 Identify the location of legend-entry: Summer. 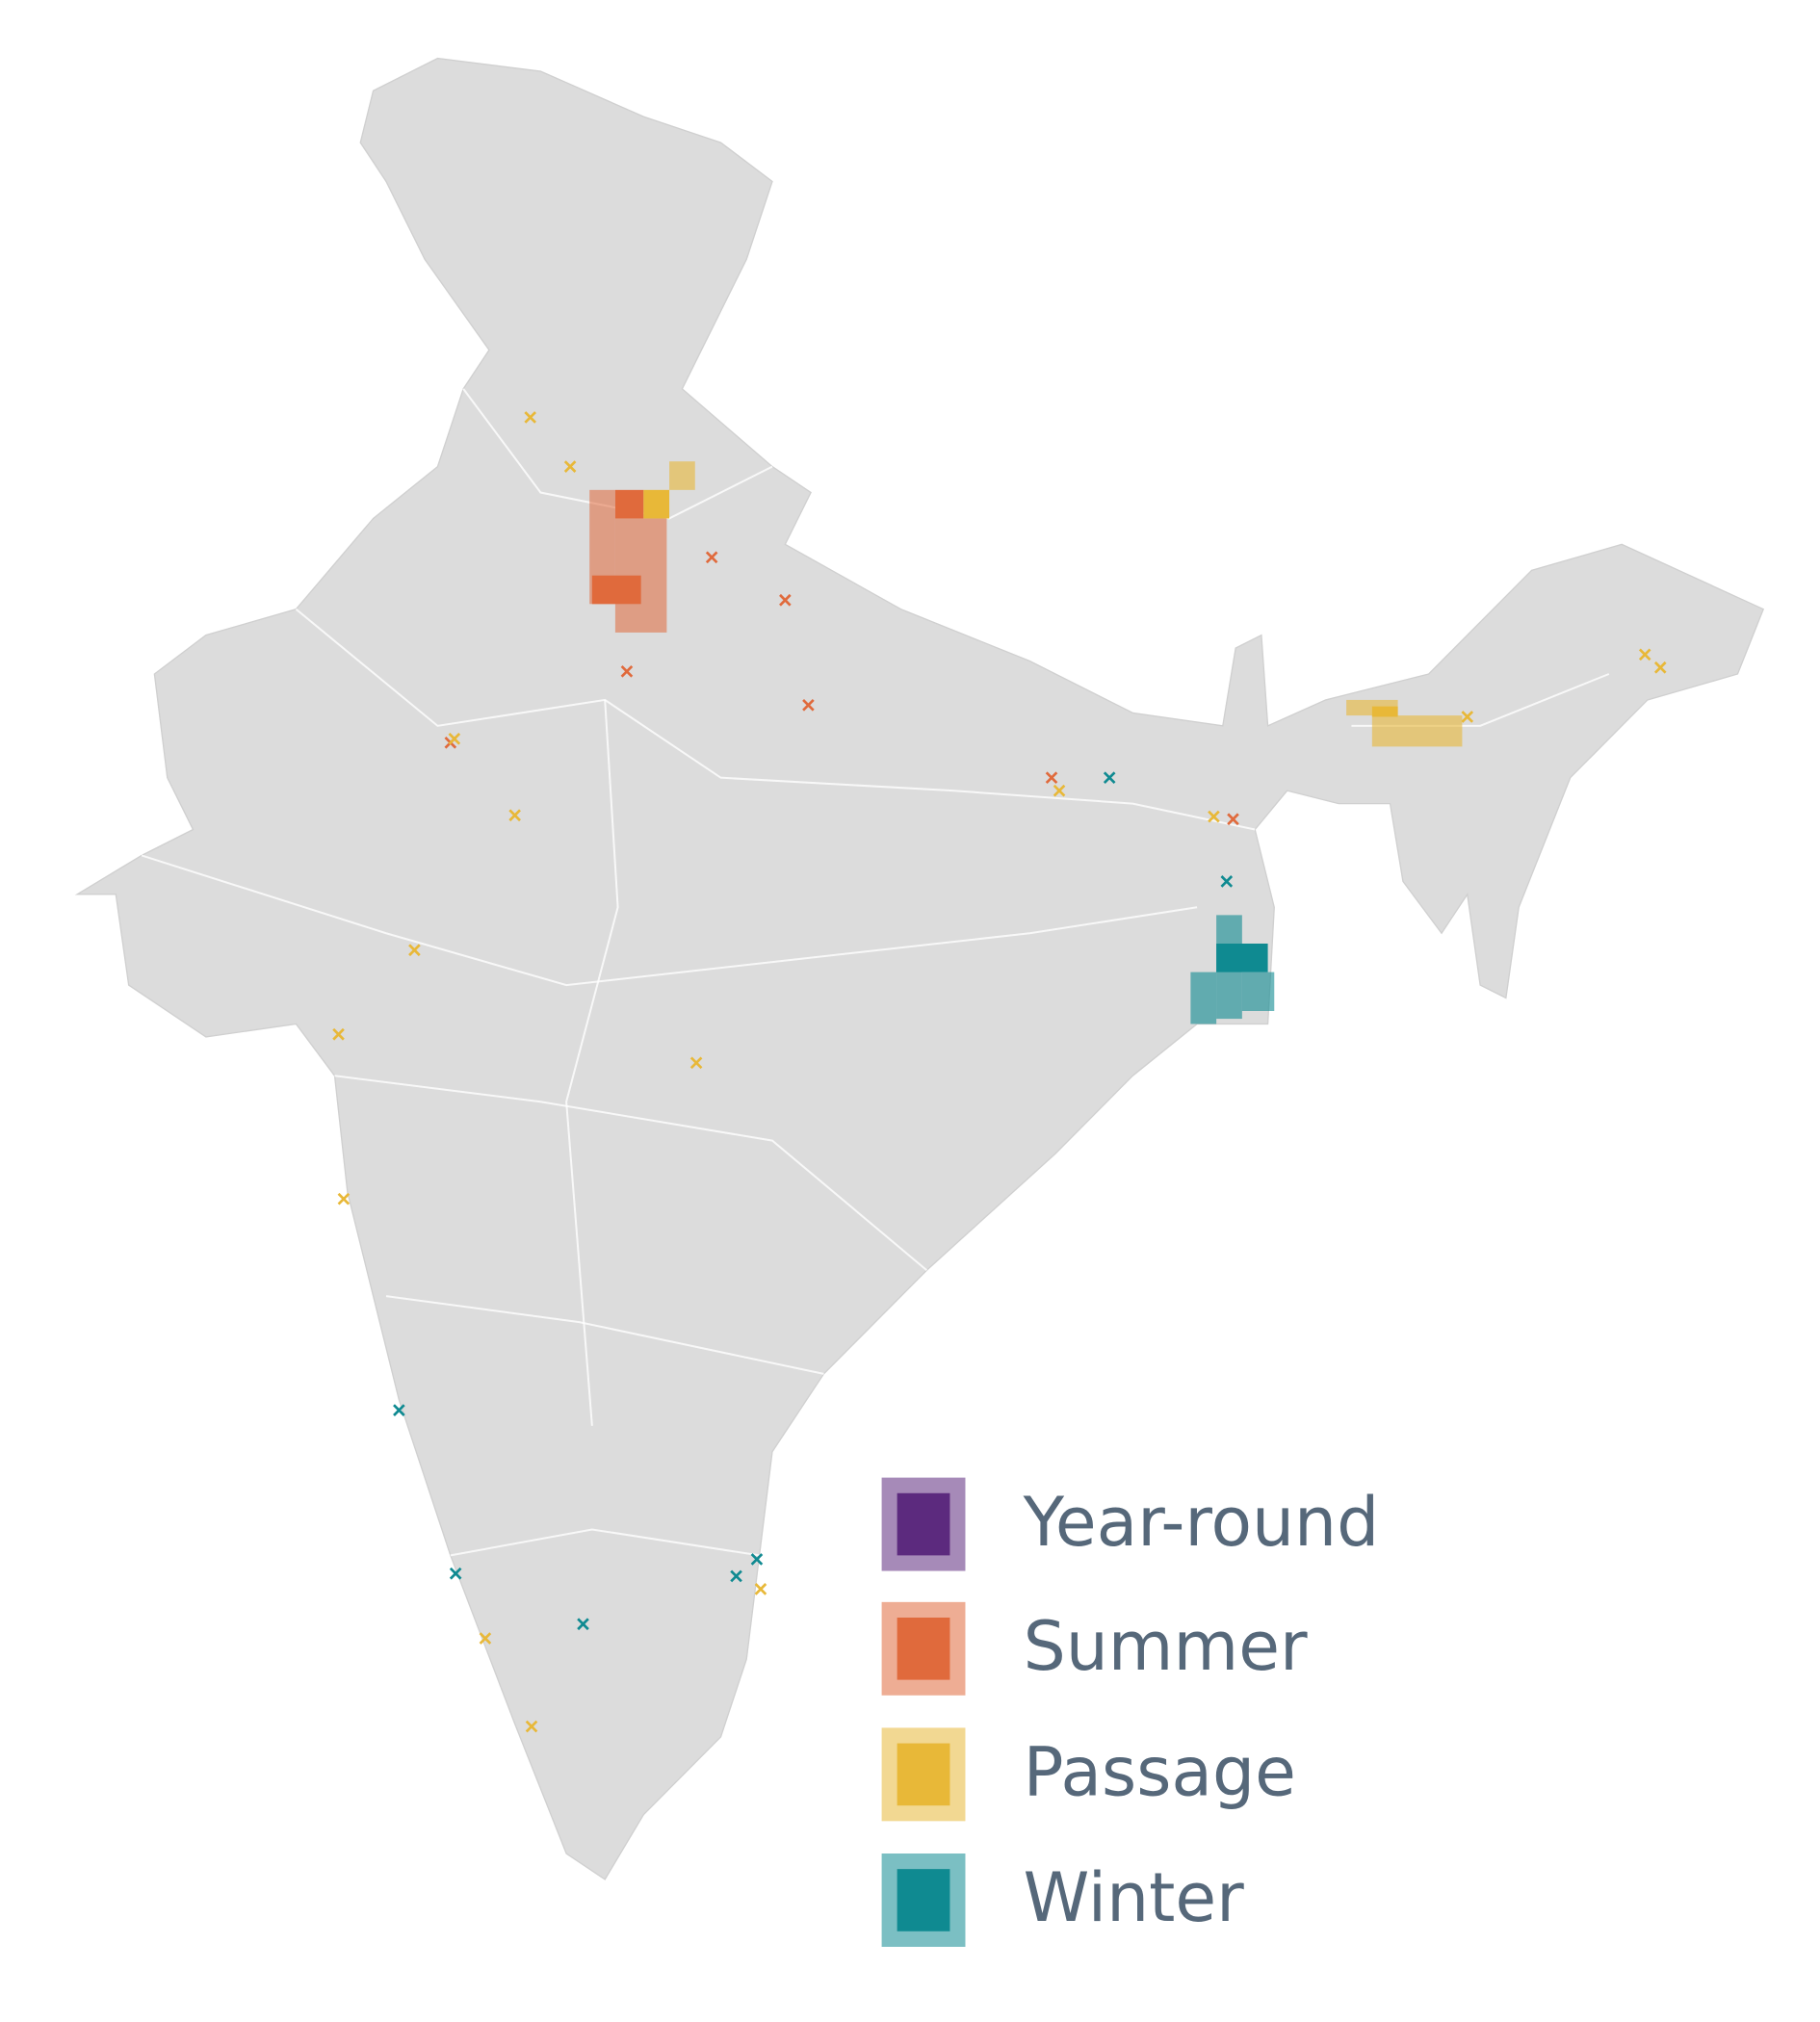
(1095, 1649).